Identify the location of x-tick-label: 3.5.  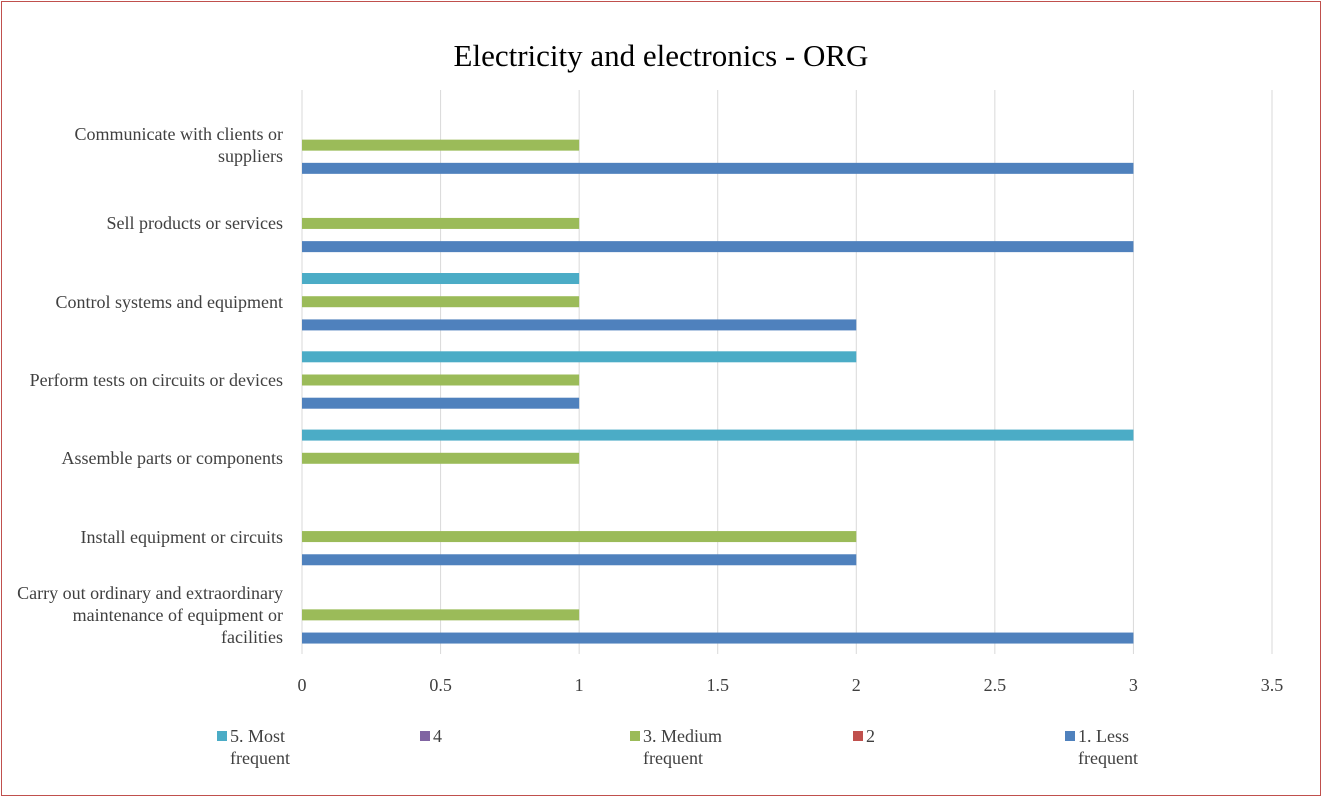
(1272, 685).